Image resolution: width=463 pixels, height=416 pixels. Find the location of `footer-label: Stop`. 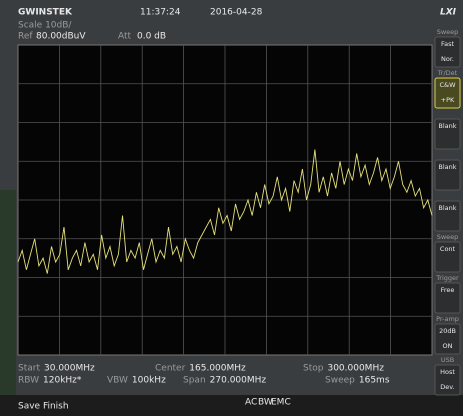

footer-label: Stop is located at coordinates (313, 369).